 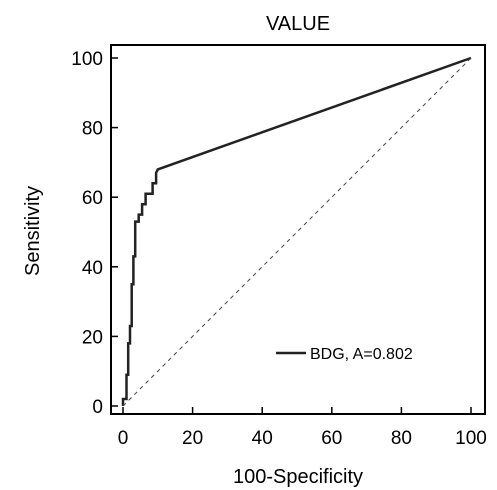 I want to click on y-tick-label: 60, so click(x=92, y=198).